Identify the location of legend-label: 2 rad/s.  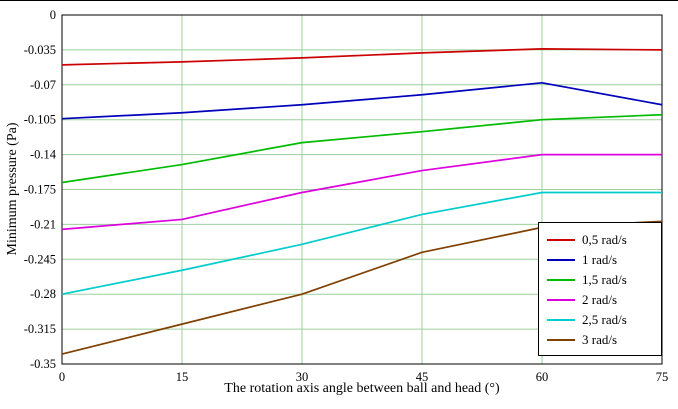
(600, 299).